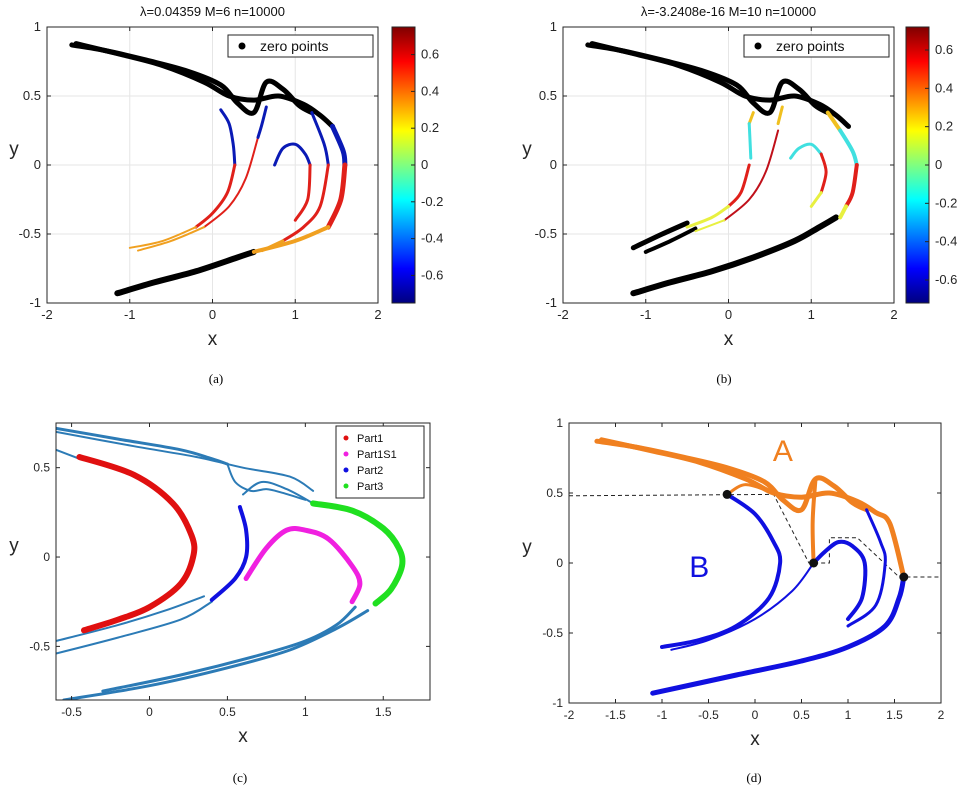 The image size is (961, 794). What do you see at coordinates (229, 553) in the screenshot?
I see `series-part2` at bounding box center [229, 553].